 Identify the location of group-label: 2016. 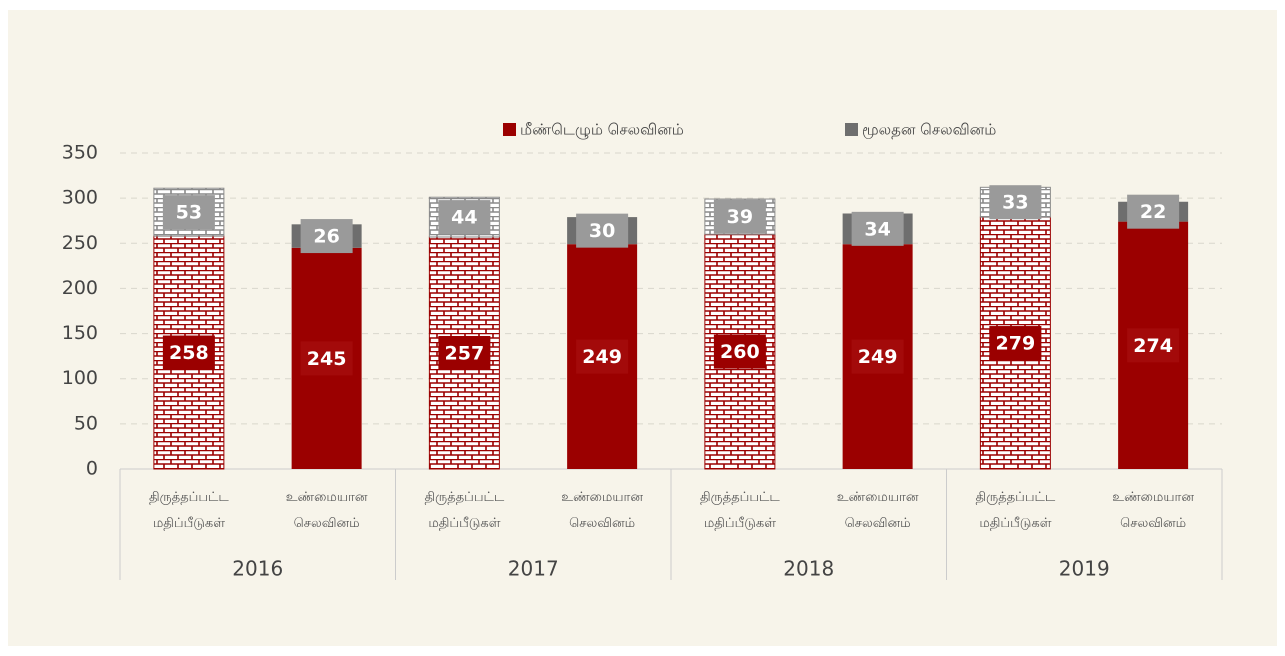
(257, 569).